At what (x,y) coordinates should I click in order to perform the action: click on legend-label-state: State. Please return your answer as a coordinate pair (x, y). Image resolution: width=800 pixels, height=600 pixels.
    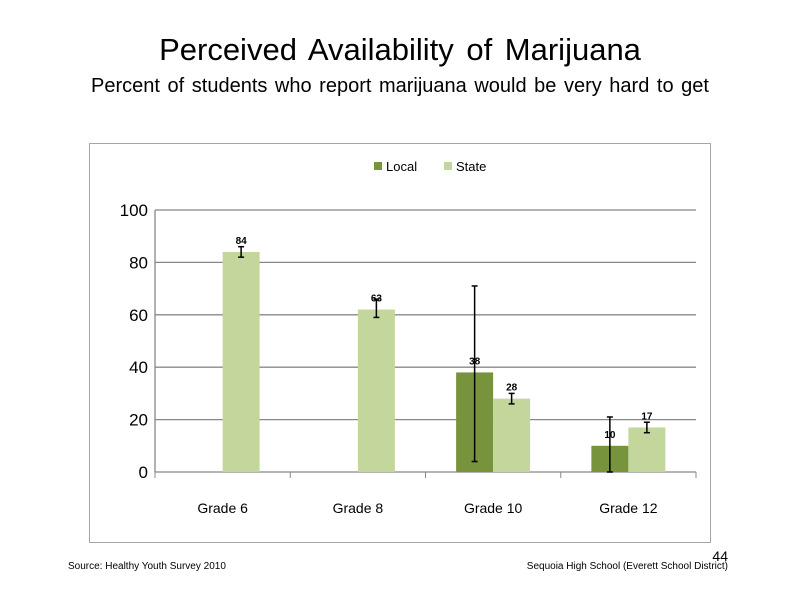
    Looking at the image, I should click on (471, 166).